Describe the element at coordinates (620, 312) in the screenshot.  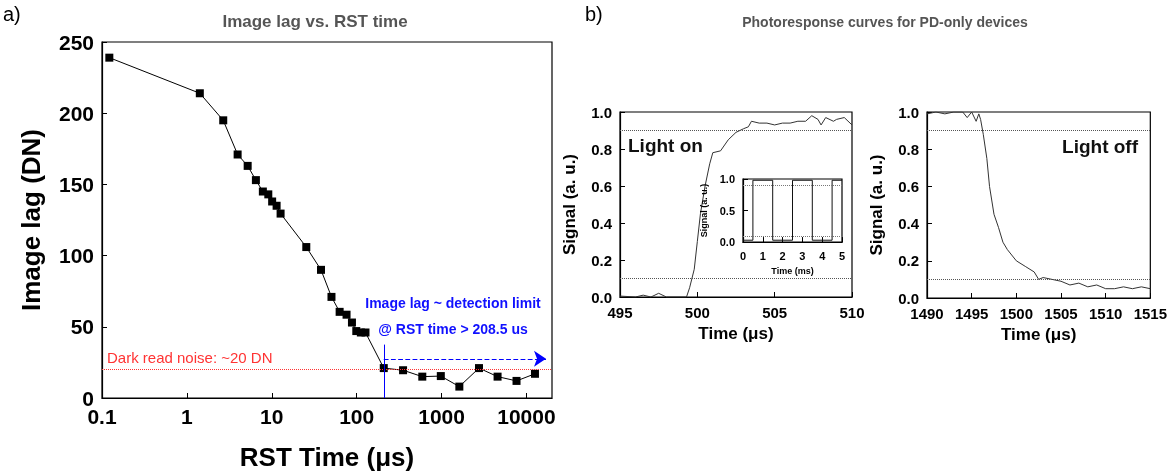
I see `x-tick-label: 495` at that location.